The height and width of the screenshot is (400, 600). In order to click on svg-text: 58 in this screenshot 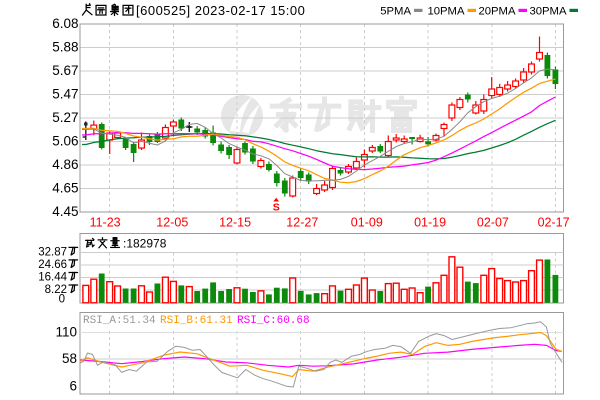, I will do `click(69, 358)`.